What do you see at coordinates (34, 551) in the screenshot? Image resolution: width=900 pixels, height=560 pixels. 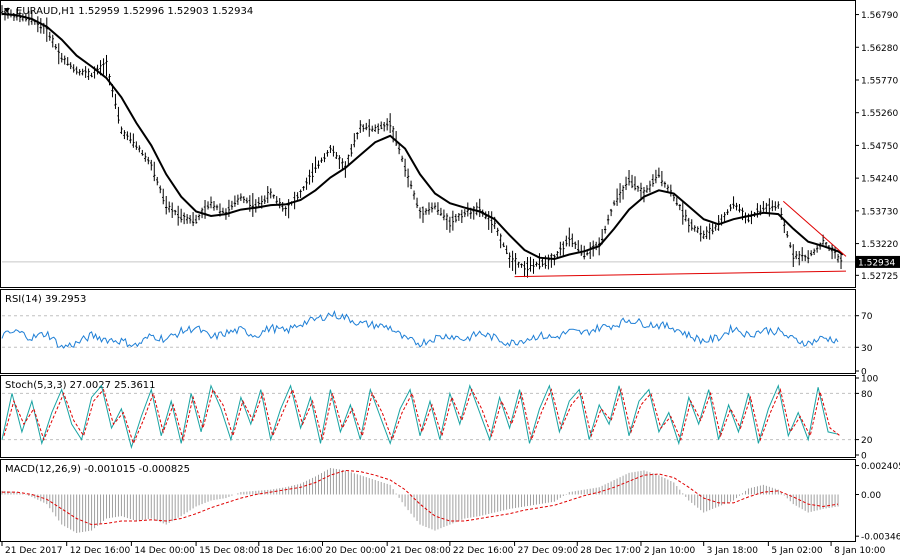 I see `x-tick-label: 21 Dec 2017` at bounding box center [34, 551].